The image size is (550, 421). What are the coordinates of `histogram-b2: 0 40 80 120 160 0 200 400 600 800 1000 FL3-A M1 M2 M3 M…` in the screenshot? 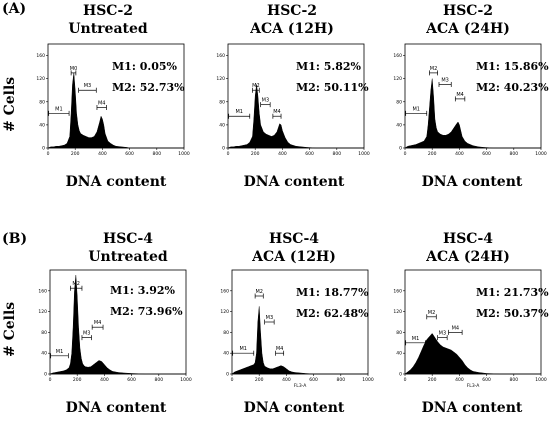 It's located at (297, 329).